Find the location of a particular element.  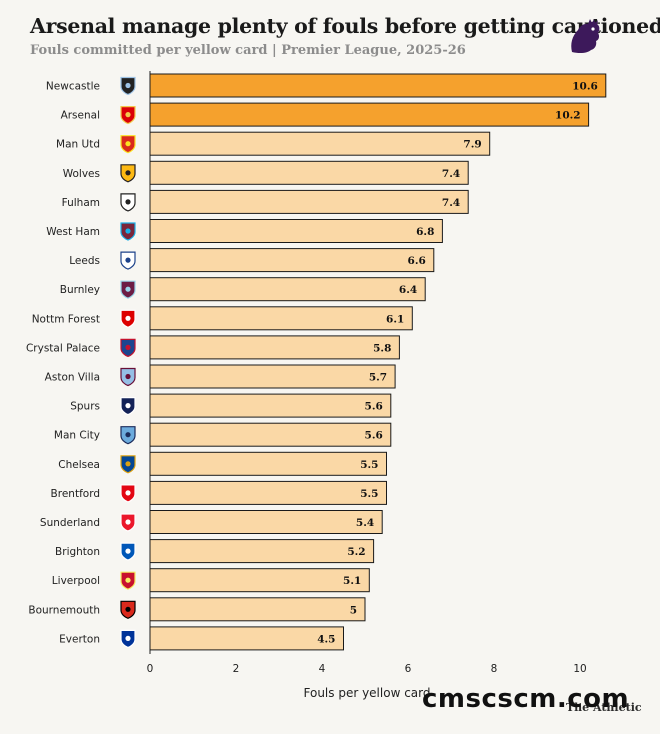

chelsea-badge-icon is located at coordinates (128, 464).